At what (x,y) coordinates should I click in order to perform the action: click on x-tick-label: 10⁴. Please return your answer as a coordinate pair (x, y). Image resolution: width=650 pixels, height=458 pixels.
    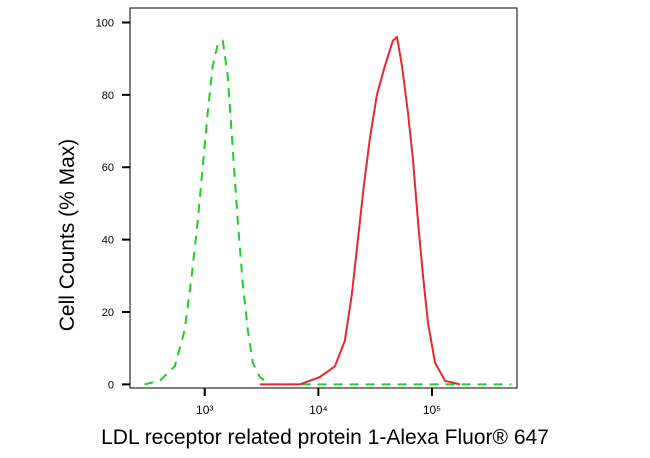
    Looking at the image, I should click on (318, 410).